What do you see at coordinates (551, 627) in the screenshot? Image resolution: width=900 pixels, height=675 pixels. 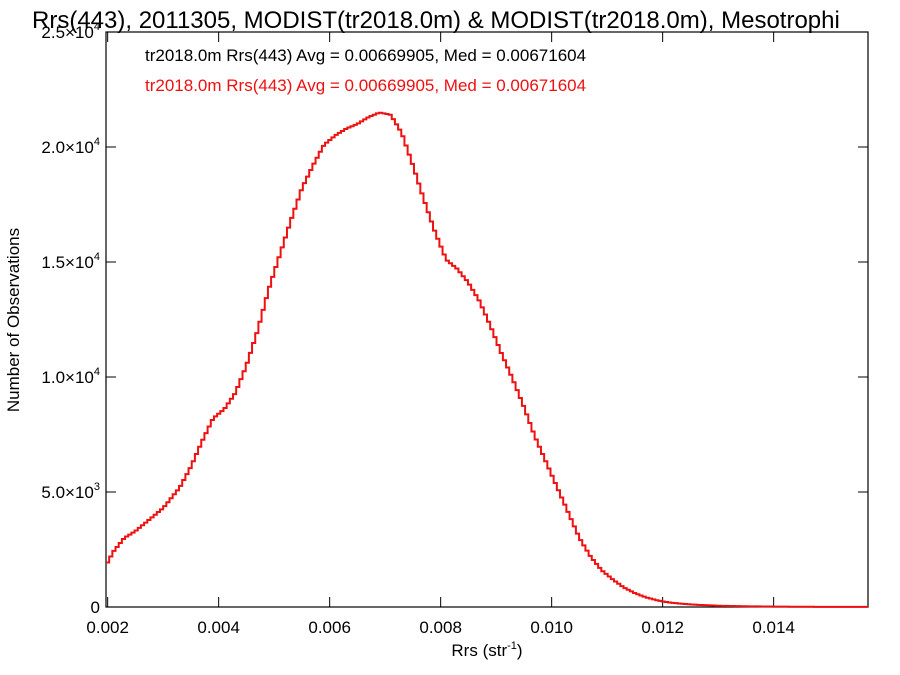 I see `x-tick-label-4: 0.010` at bounding box center [551, 627].